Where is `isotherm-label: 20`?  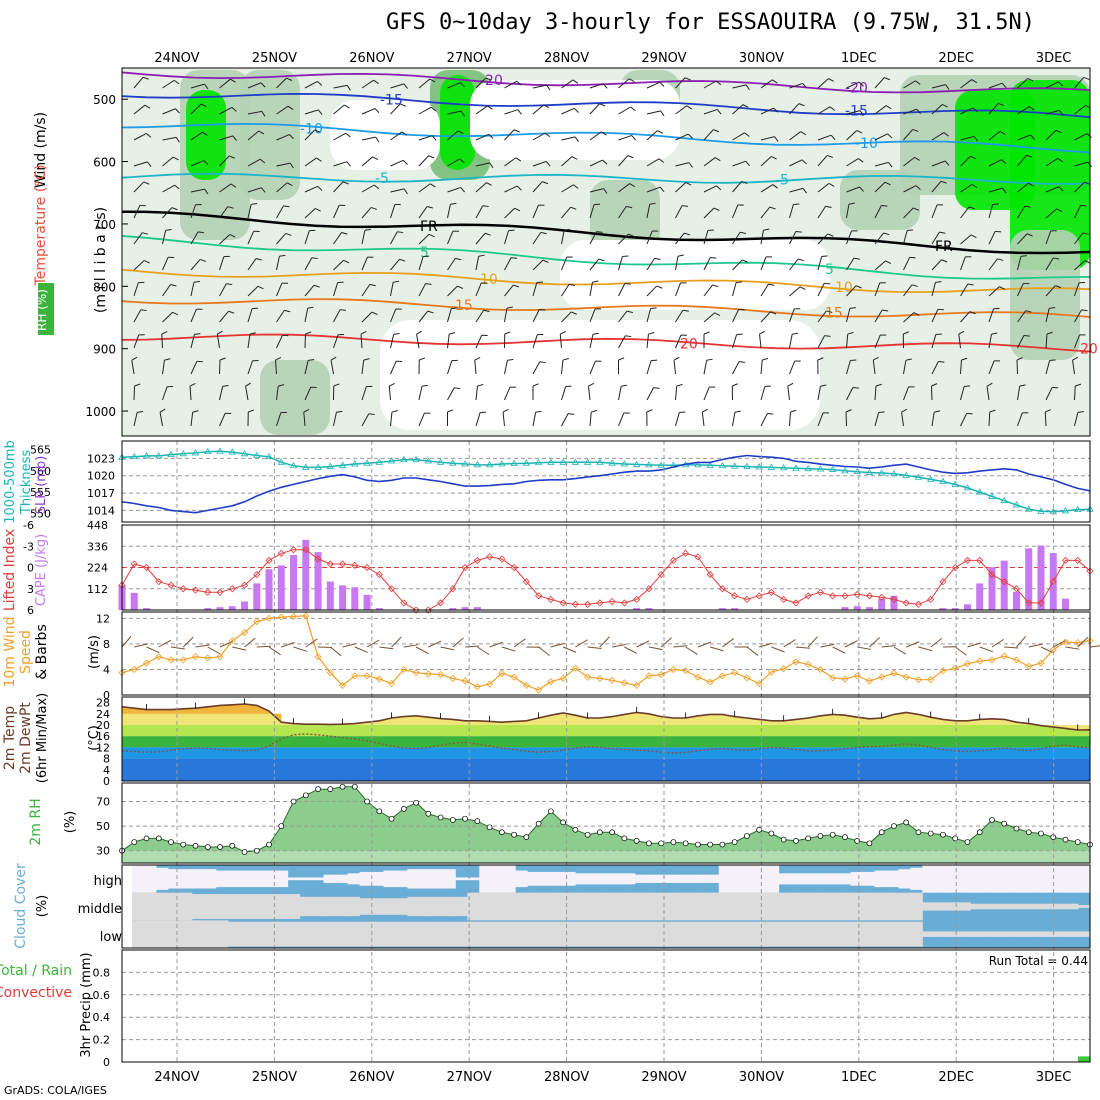
isotherm-label: 20 is located at coordinates (1089, 350).